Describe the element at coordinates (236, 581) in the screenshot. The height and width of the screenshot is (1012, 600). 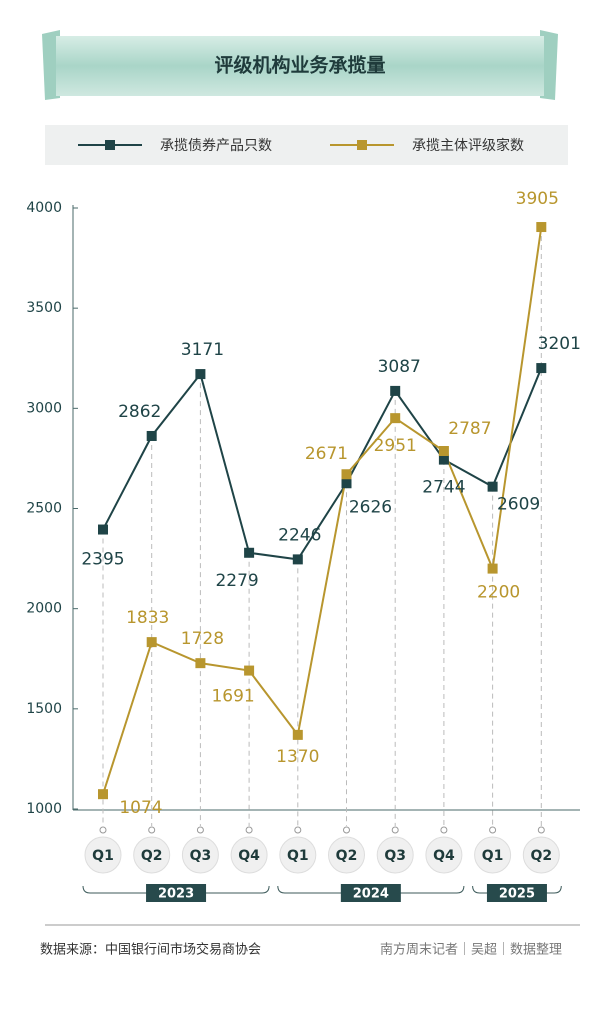
I see `value-label: 2279` at that location.